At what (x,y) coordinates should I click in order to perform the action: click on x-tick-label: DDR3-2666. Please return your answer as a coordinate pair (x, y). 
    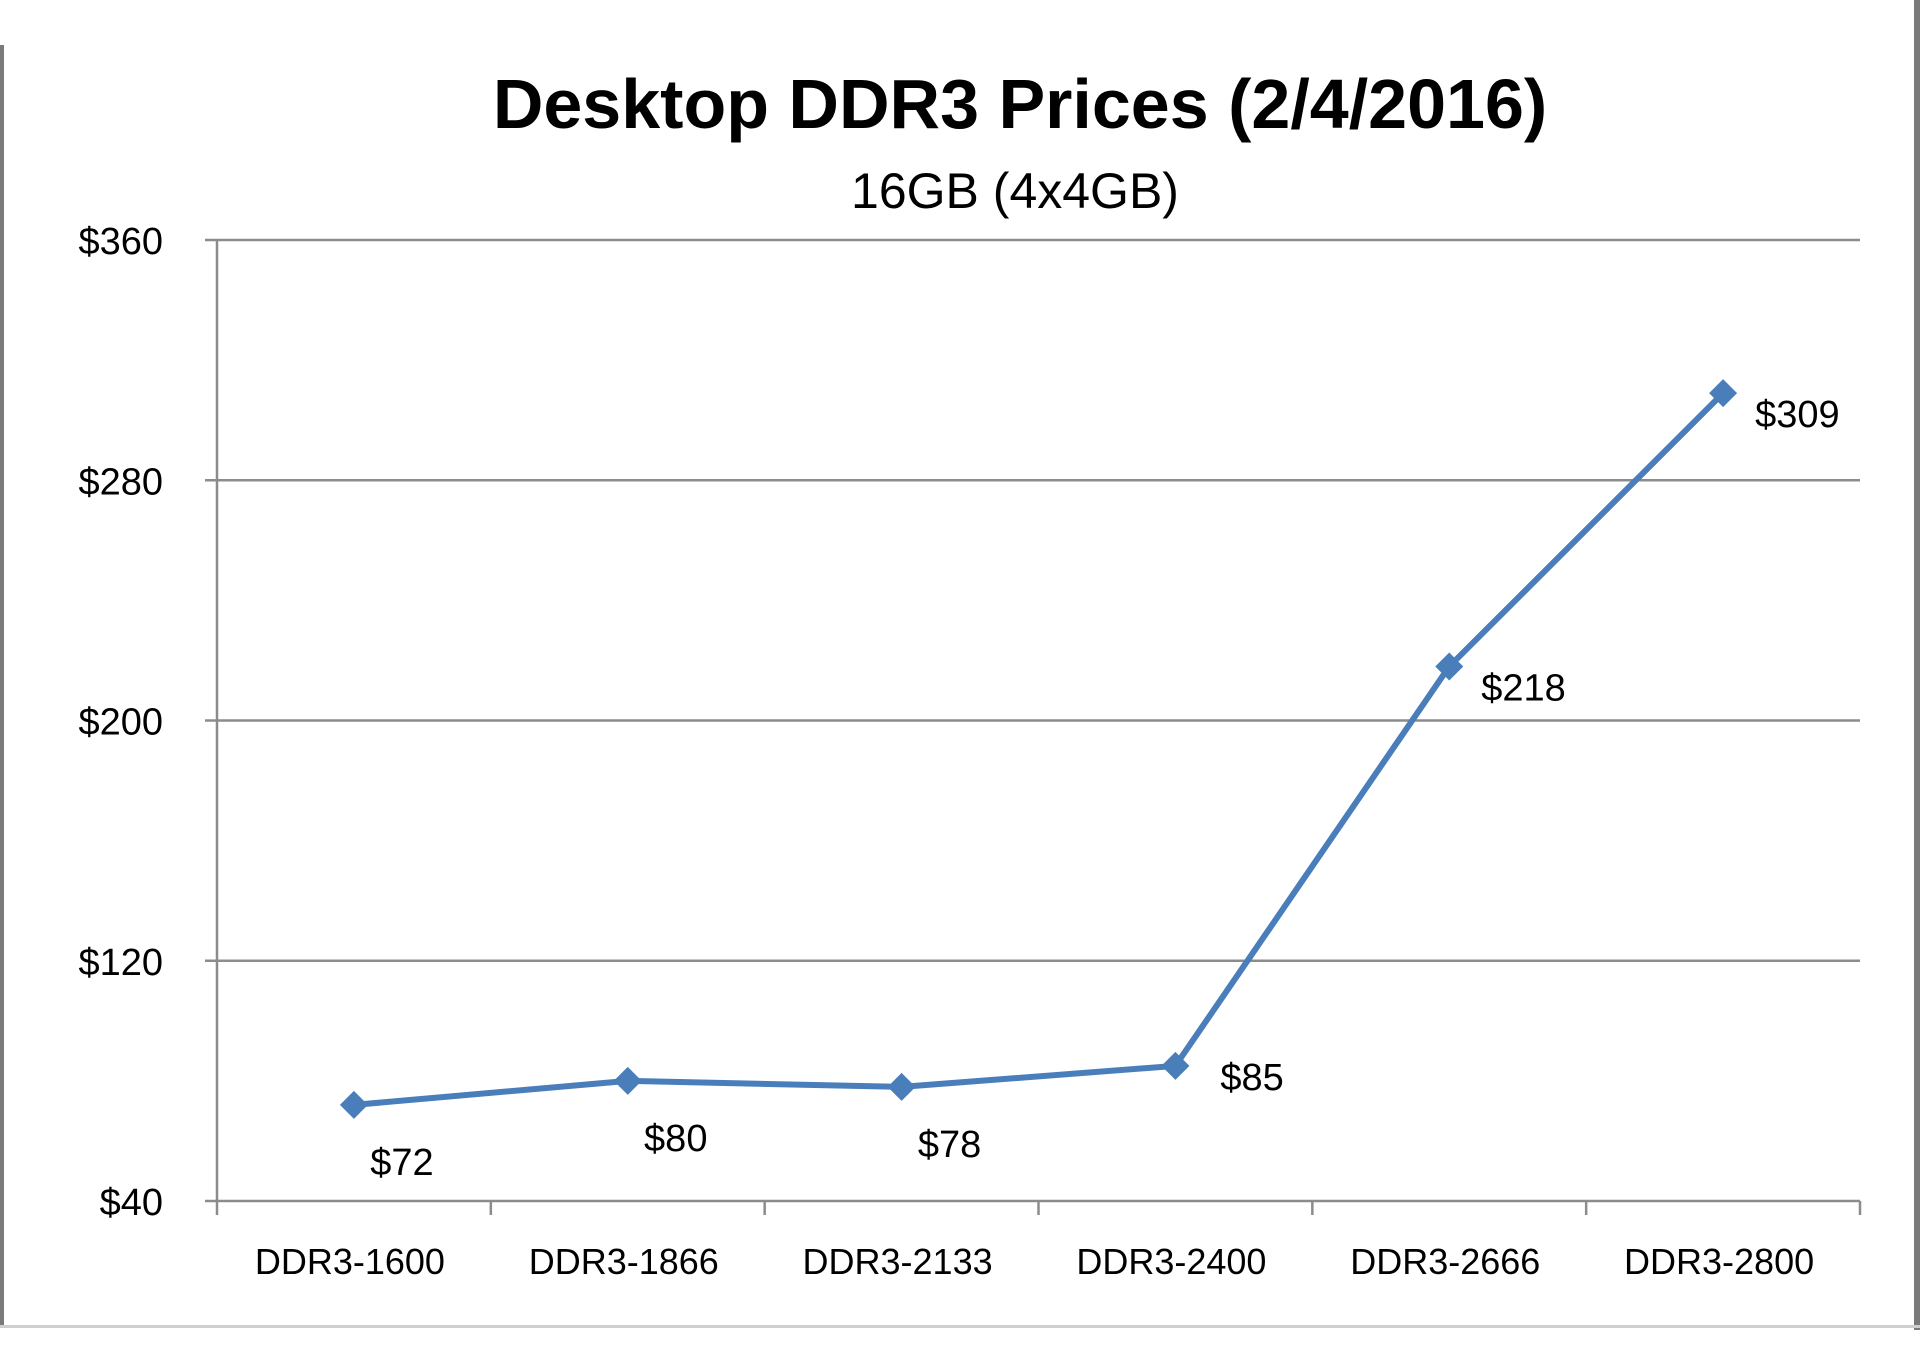
    Looking at the image, I should click on (1445, 1261).